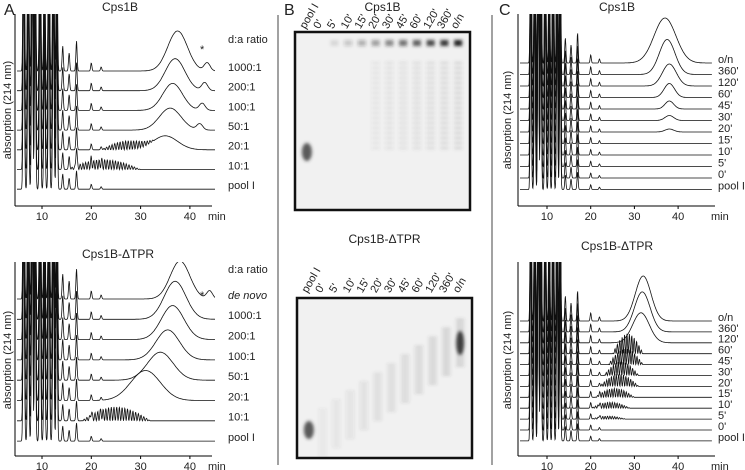 The image size is (745, 470). What do you see at coordinates (731, 438) in the screenshot?
I see `trace-label: pool I` at bounding box center [731, 438].